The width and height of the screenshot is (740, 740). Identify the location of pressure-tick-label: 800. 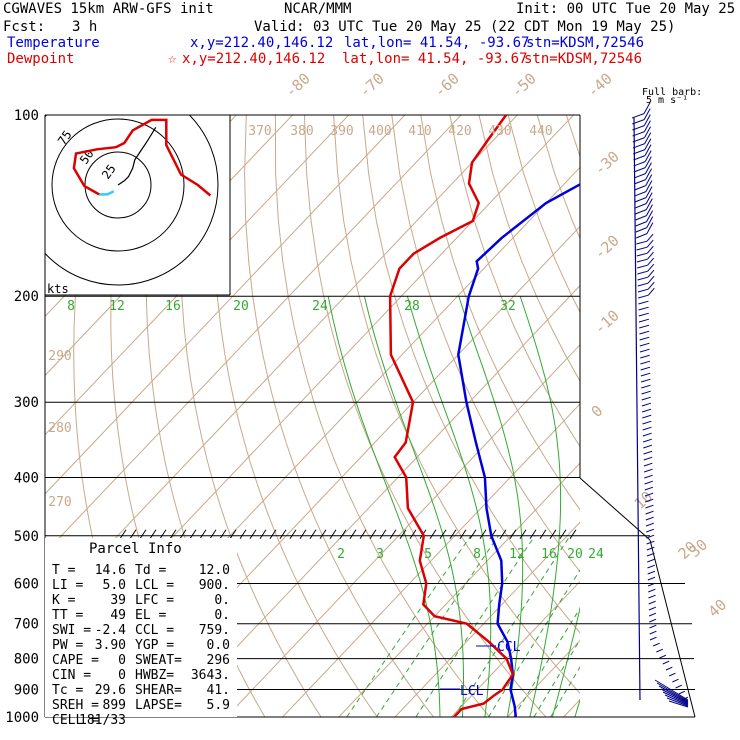
(26, 660).